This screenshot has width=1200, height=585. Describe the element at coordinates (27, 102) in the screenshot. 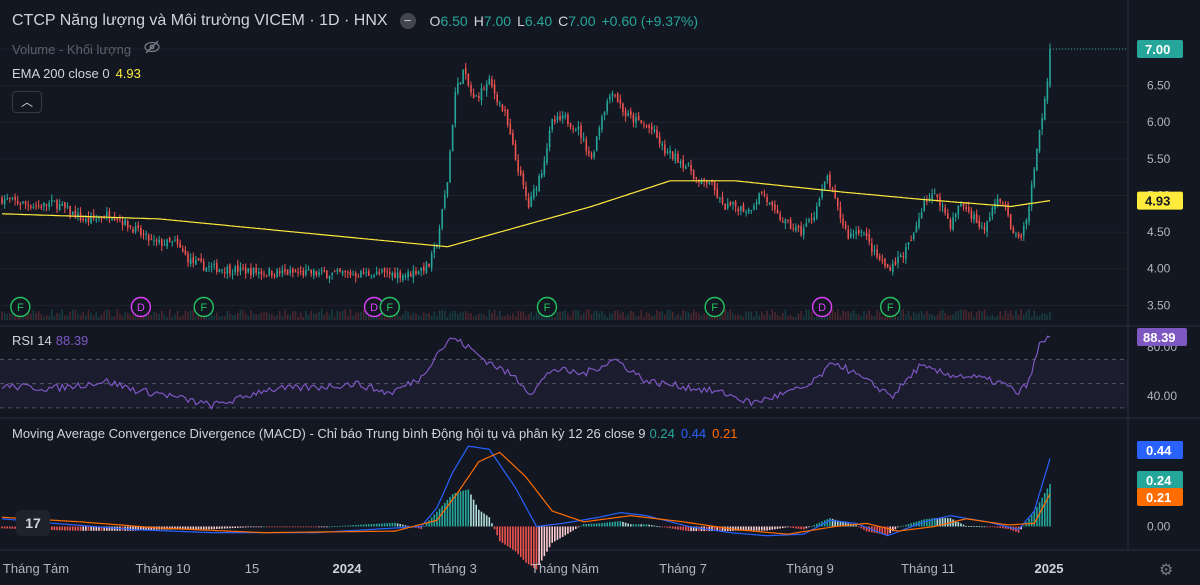

I see `collapse-legend-button: ︿` at that location.